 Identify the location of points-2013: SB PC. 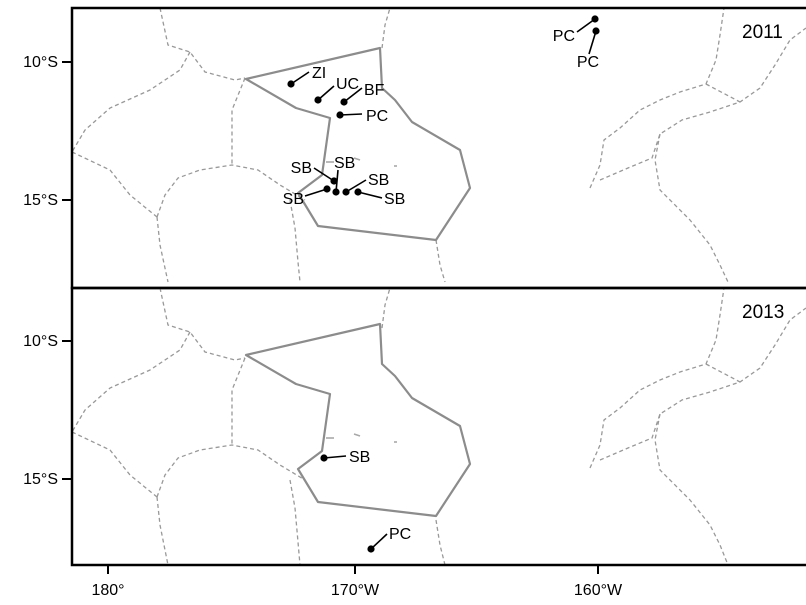
(365, 501).